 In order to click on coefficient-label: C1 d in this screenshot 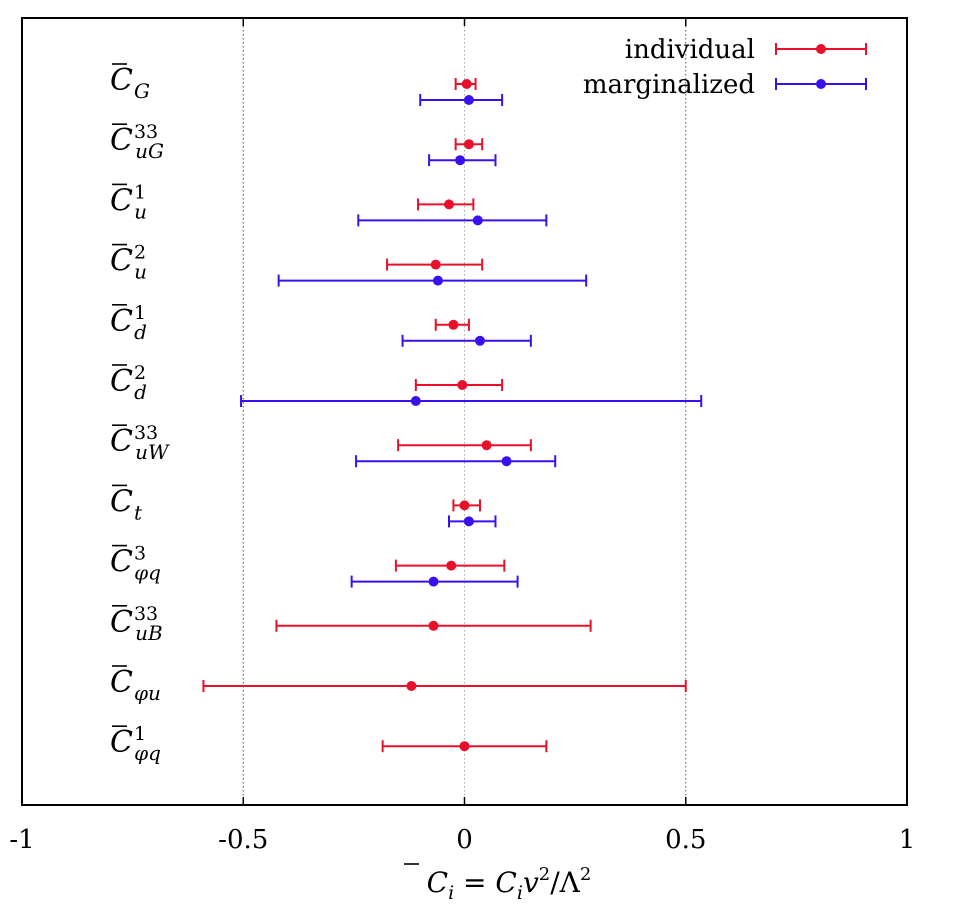, I will do `click(128, 323)`.